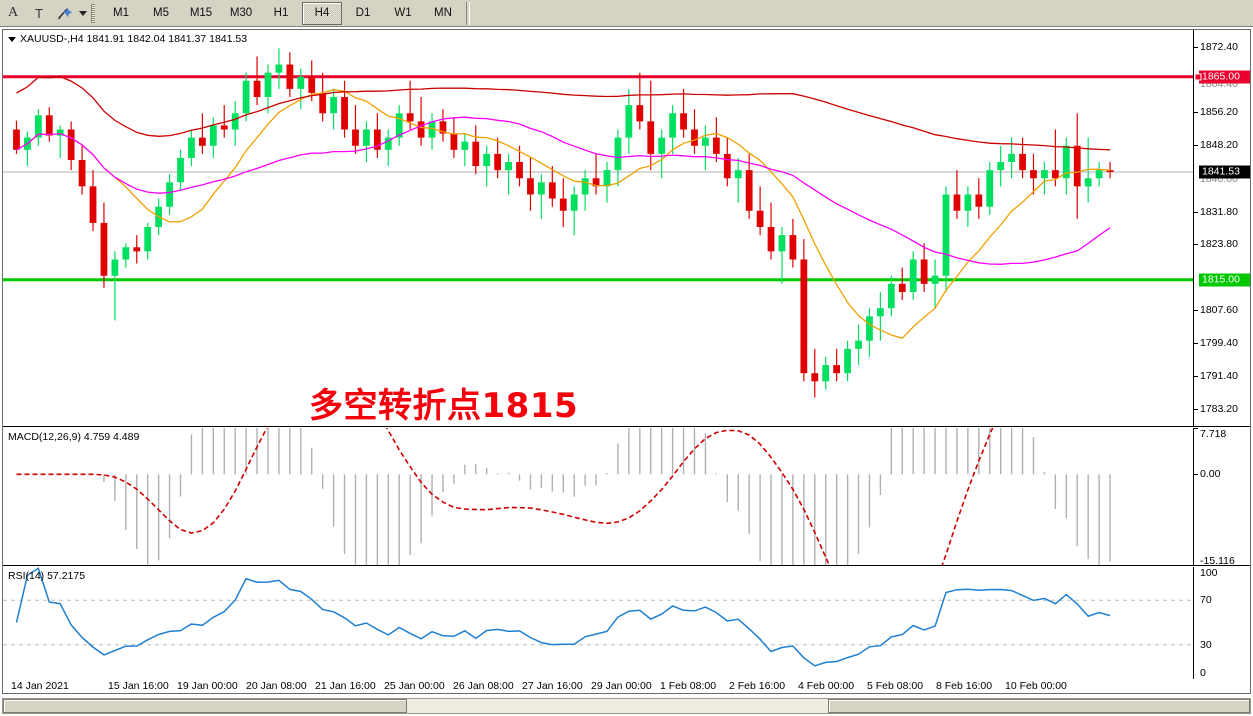 The height and width of the screenshot is (716, 1253). I want to click on rsi-plot-area, so click(598, 623).